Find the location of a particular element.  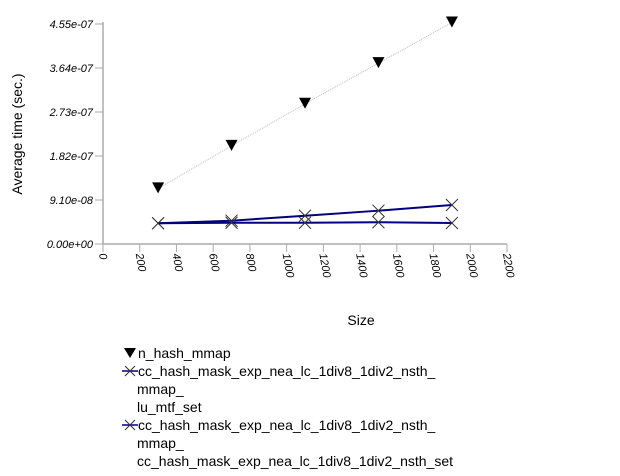

y-tick-label: 9.10e-08 is located at coordinates (72, 201).